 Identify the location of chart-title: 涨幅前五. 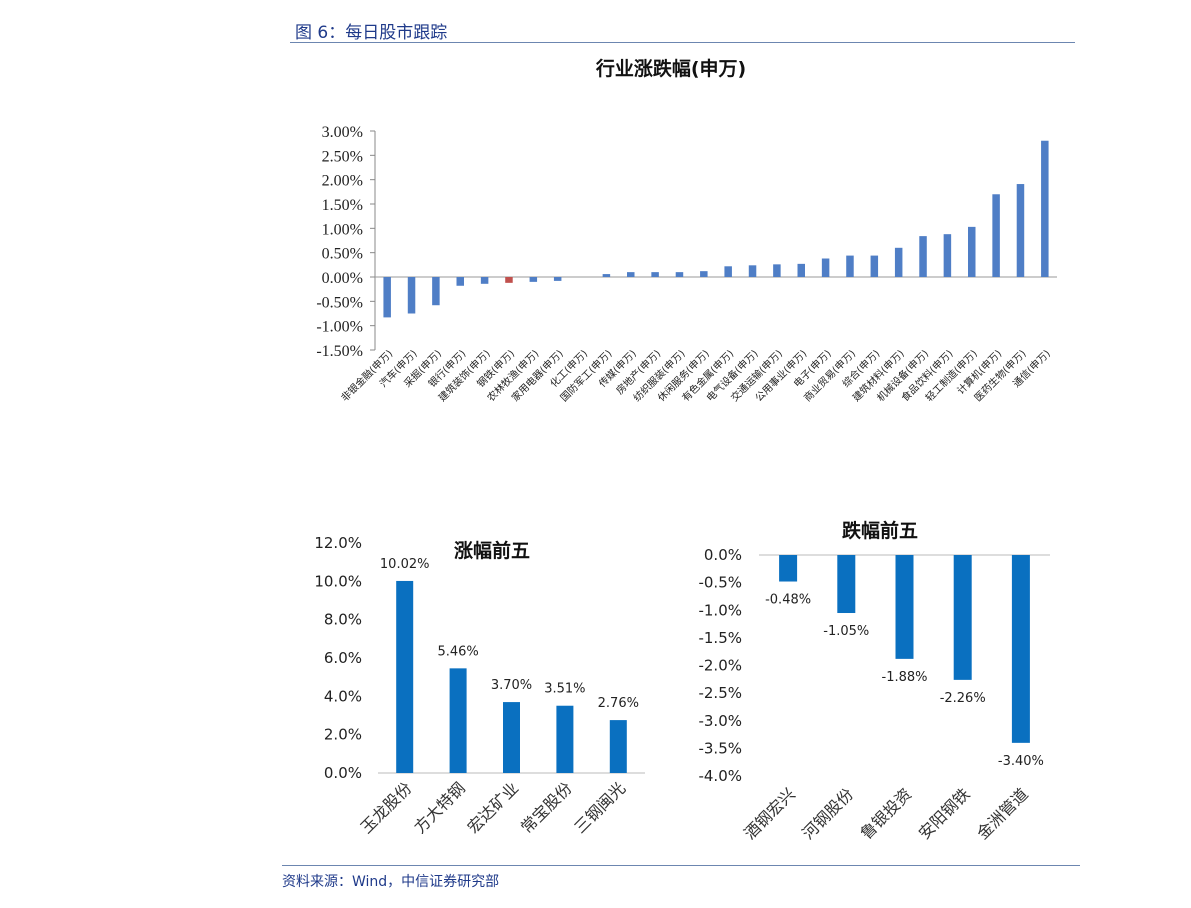
(492, 550).